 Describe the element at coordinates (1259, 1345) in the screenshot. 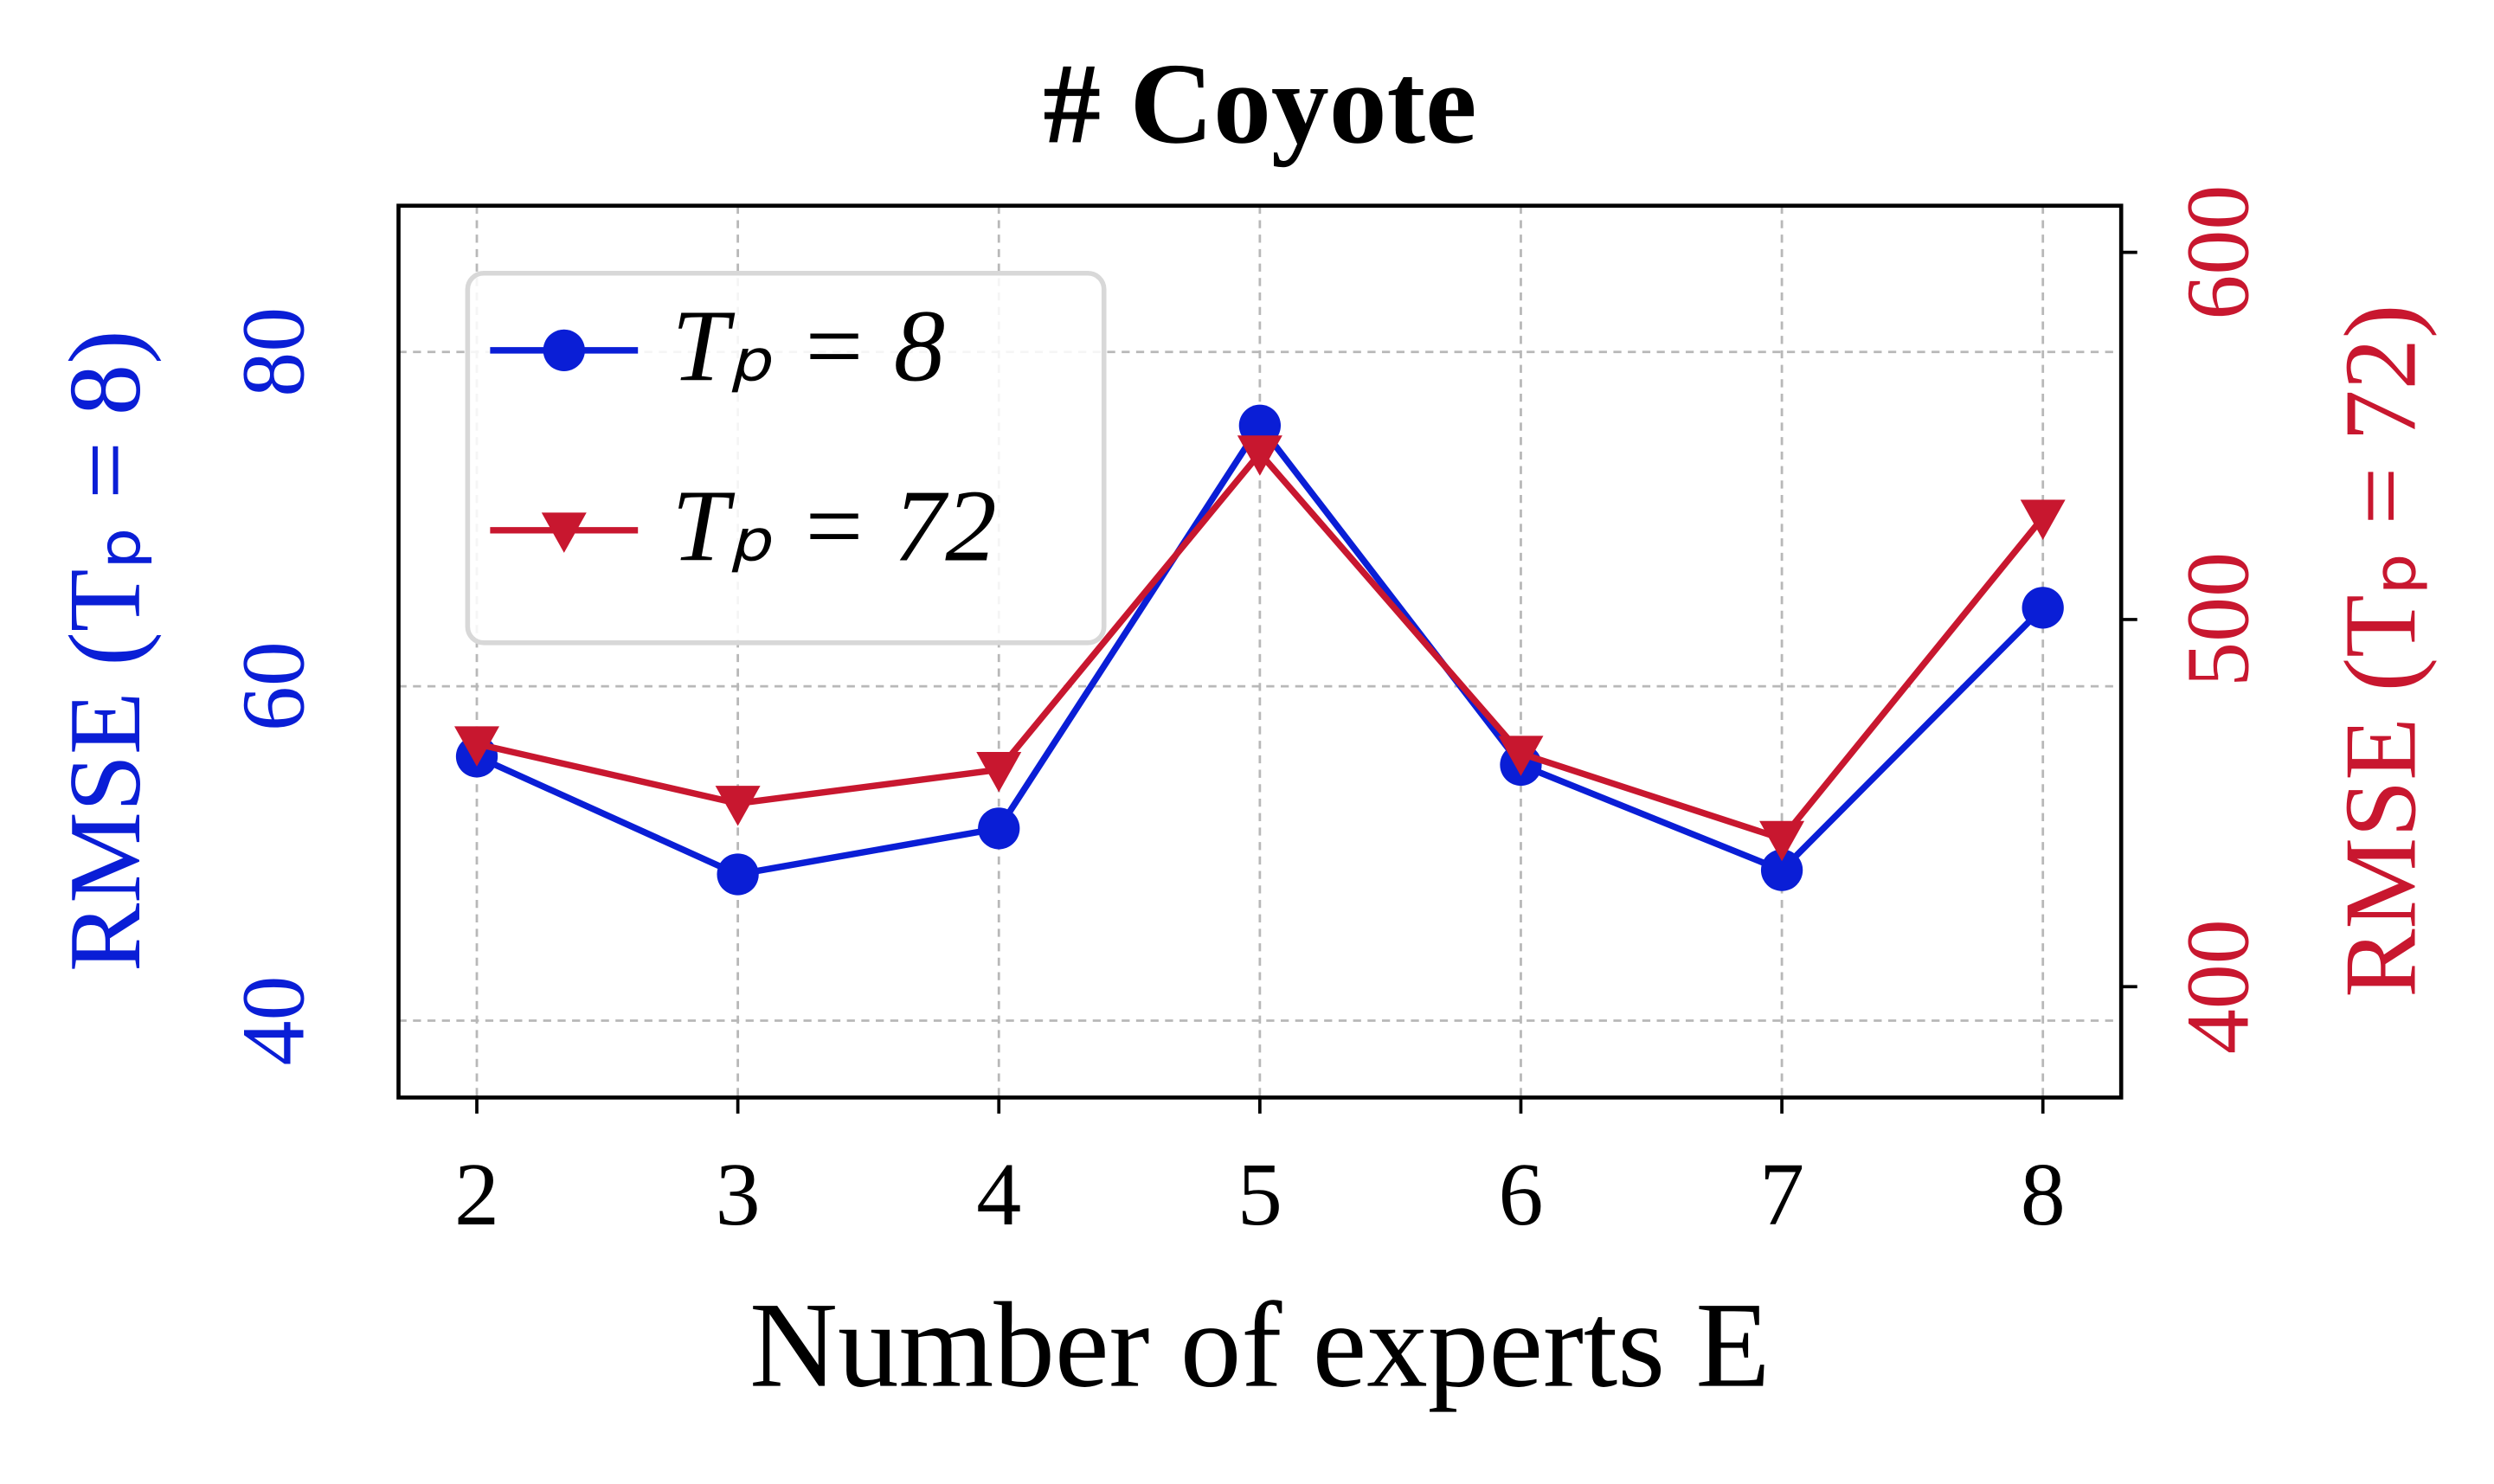

I see `x-axis-label: Number of experts E` at that location.